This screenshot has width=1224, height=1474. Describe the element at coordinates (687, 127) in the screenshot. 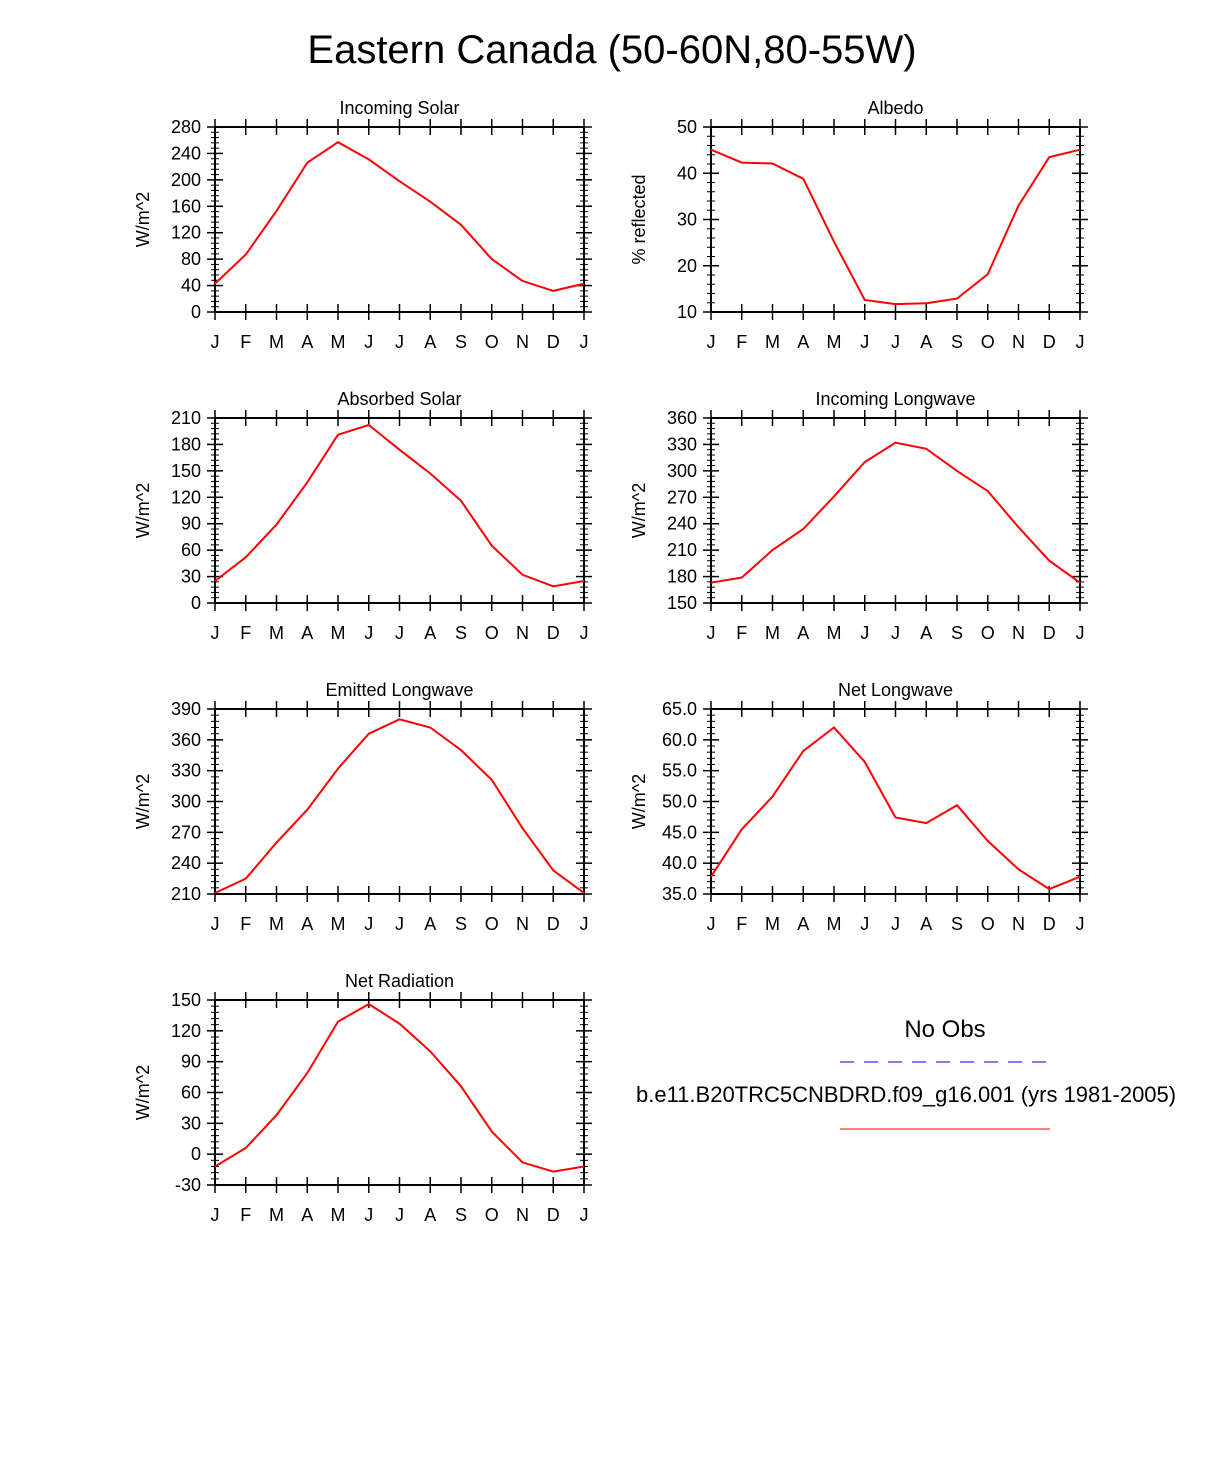

I see `y-tick-label: 50` at that location.